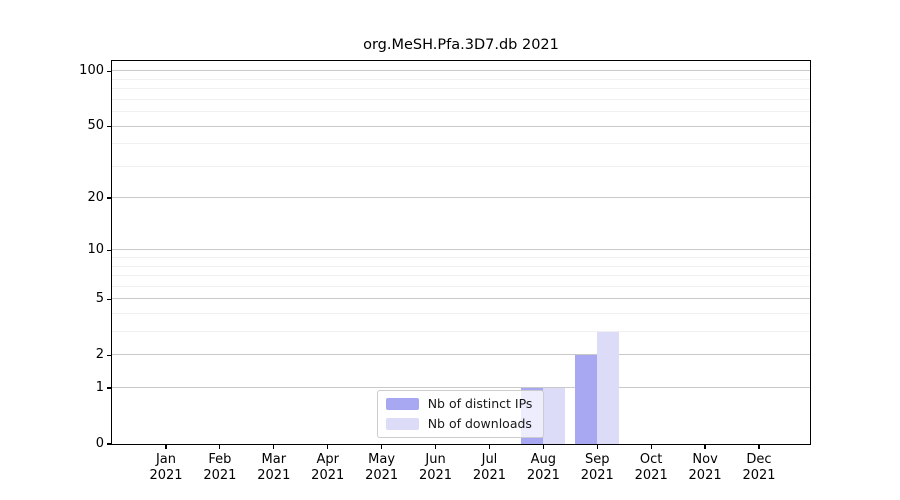  Describe the element at coordinates (597, 459) in the screenshot. I see `x-tick-month: Sep` at that location.